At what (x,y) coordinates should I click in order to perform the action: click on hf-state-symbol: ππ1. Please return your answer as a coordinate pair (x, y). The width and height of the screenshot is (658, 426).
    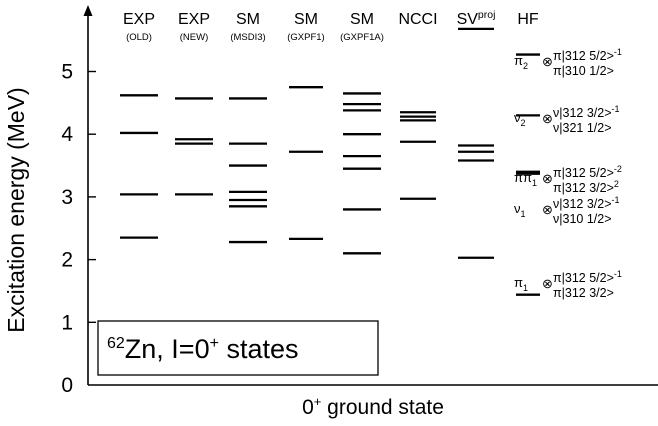
    Looking at the image, I should click on (525, 179).